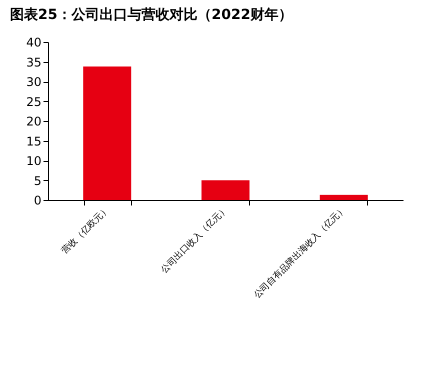  I want to click on y-tick-label: 10, so click(34, 161).